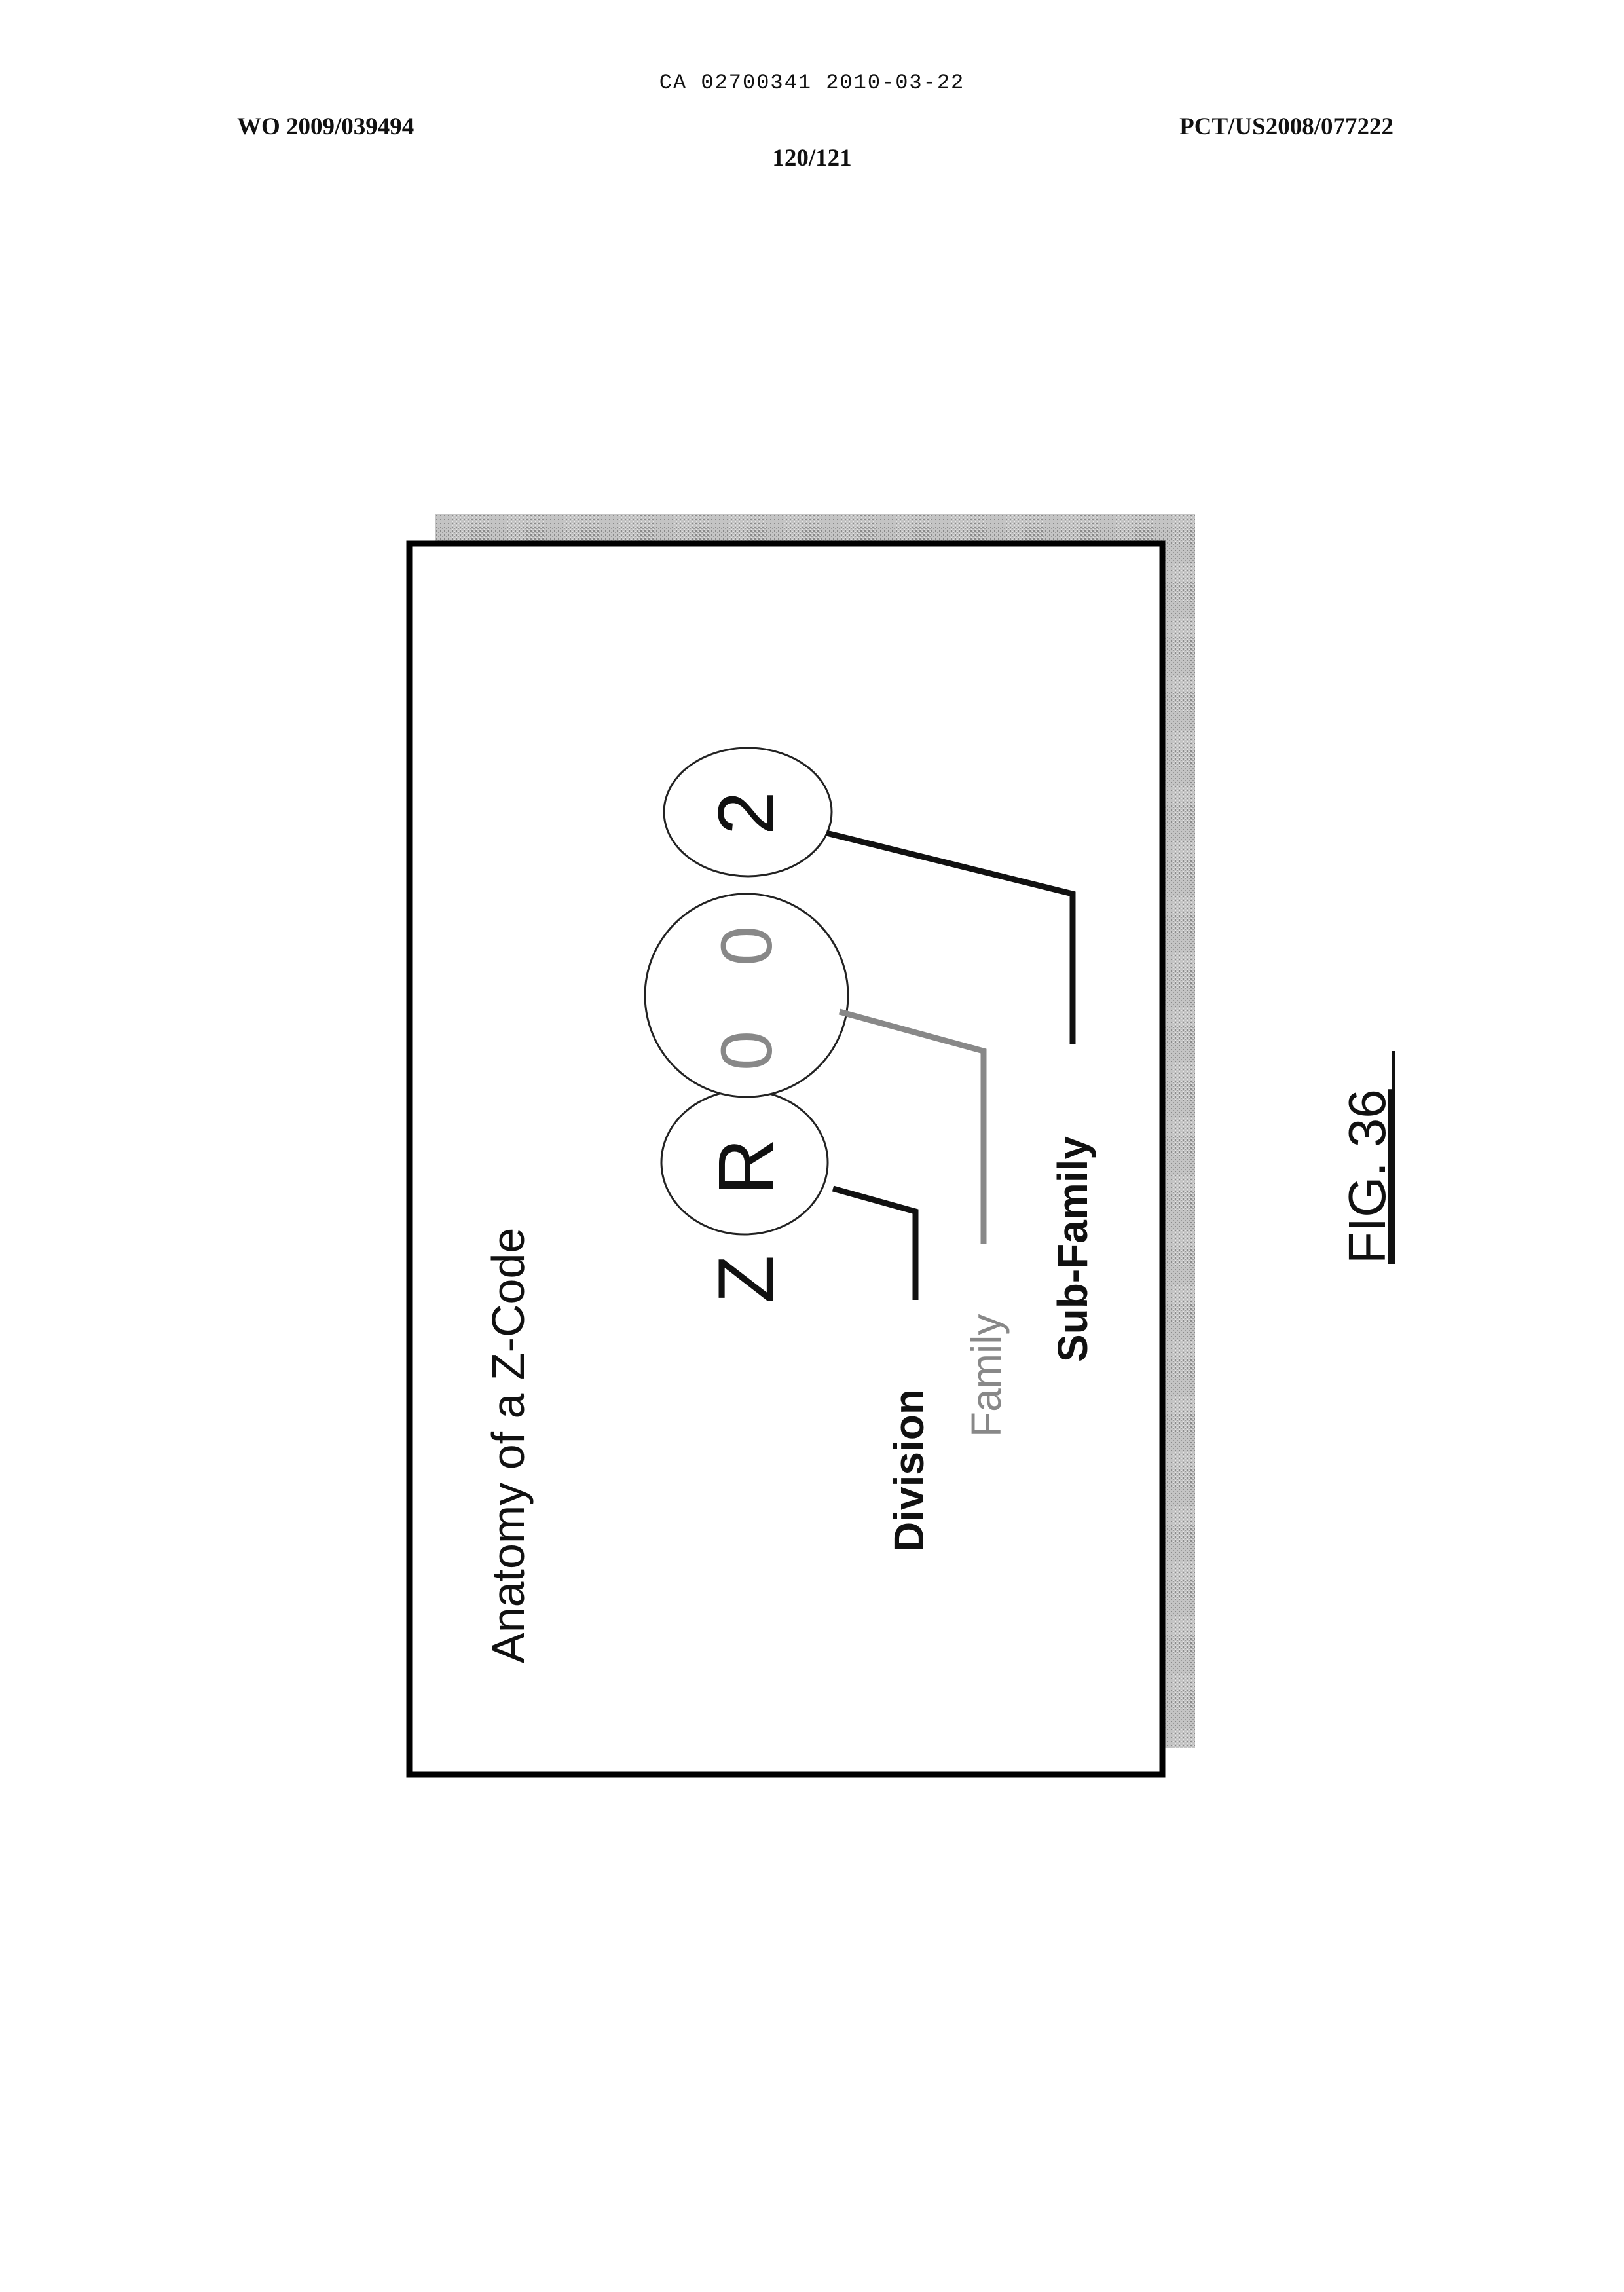  What do you see at coordinates (1072, 1249) in the screenshot?
I see `label-sub-family: Sub-Family` at bounding box center [1072, 1249].